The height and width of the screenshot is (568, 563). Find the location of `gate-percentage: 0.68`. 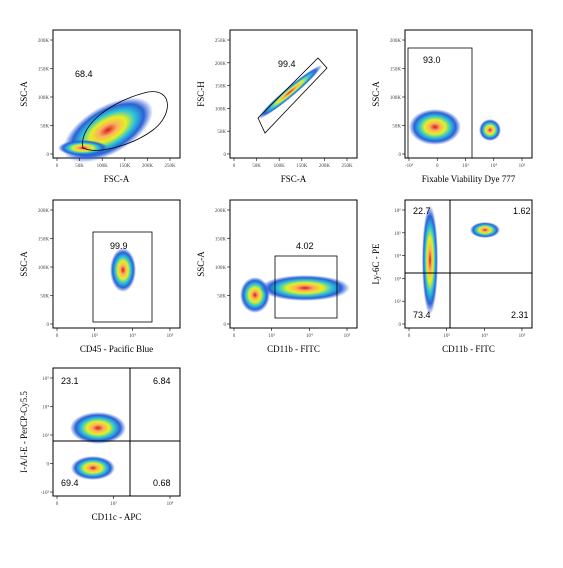

gate-percentage: 0.68 is located at coordinates (162, 483).